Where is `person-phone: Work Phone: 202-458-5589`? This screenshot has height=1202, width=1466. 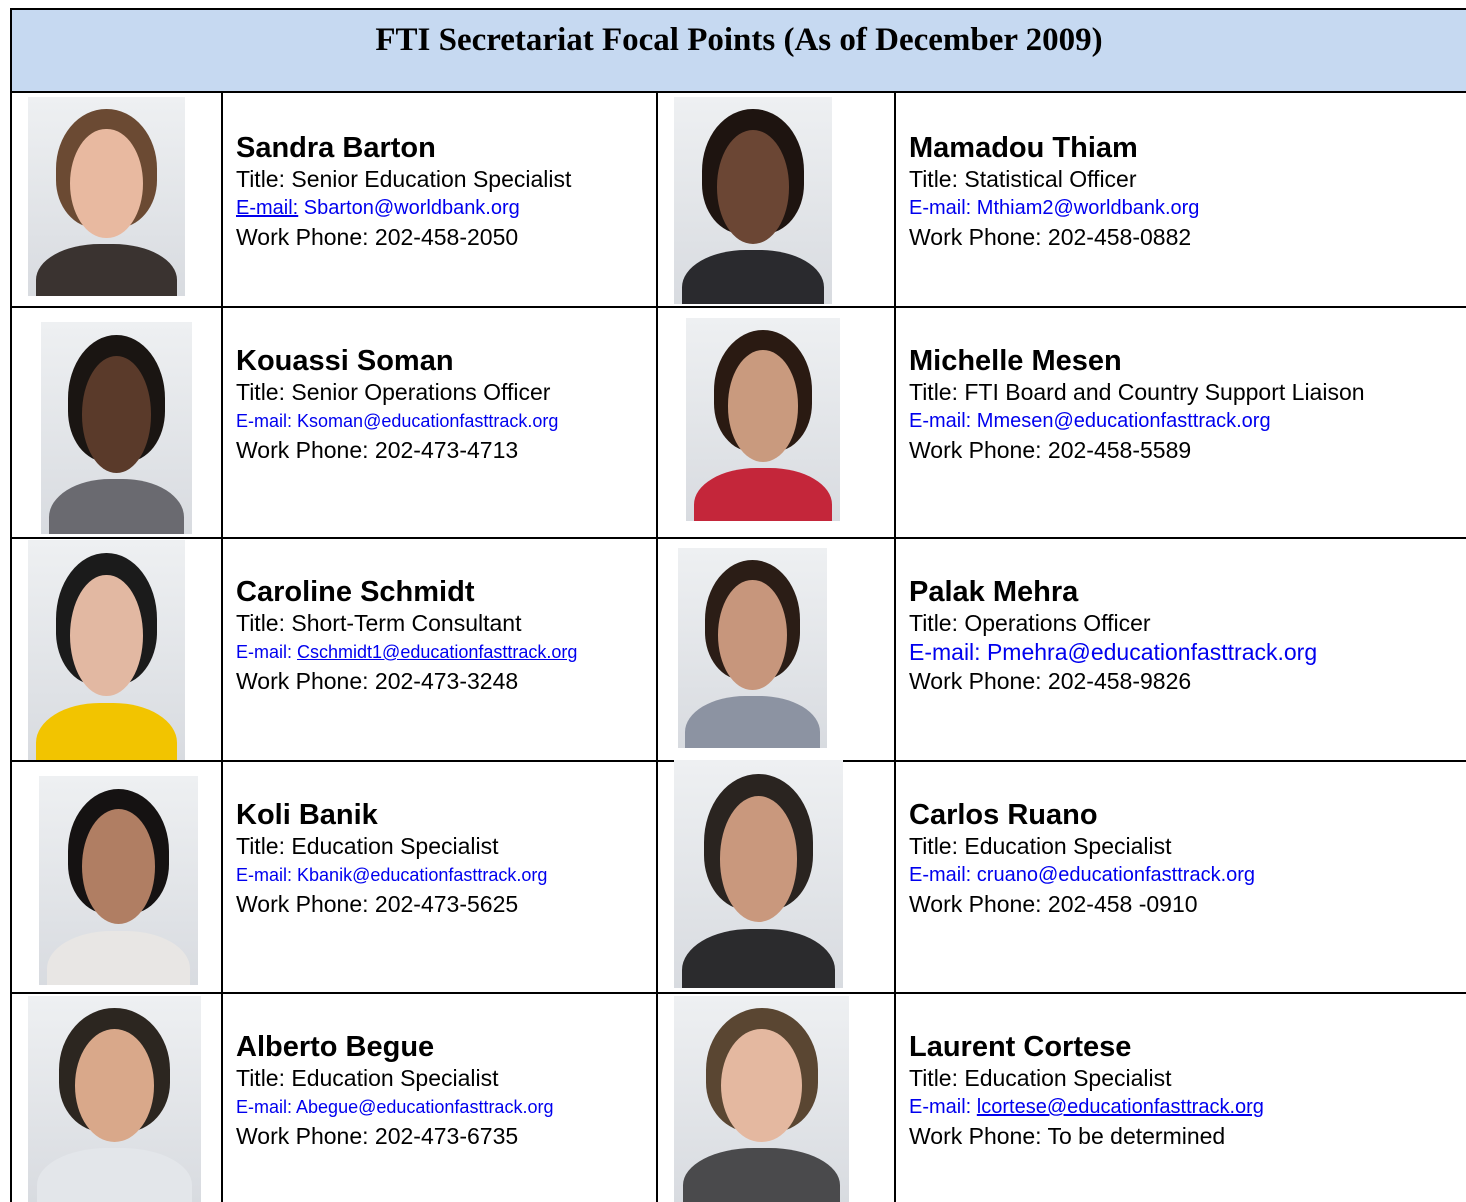
person-phone: Work Phone: 202-458-5589 is located at coordinates (1050, 450).